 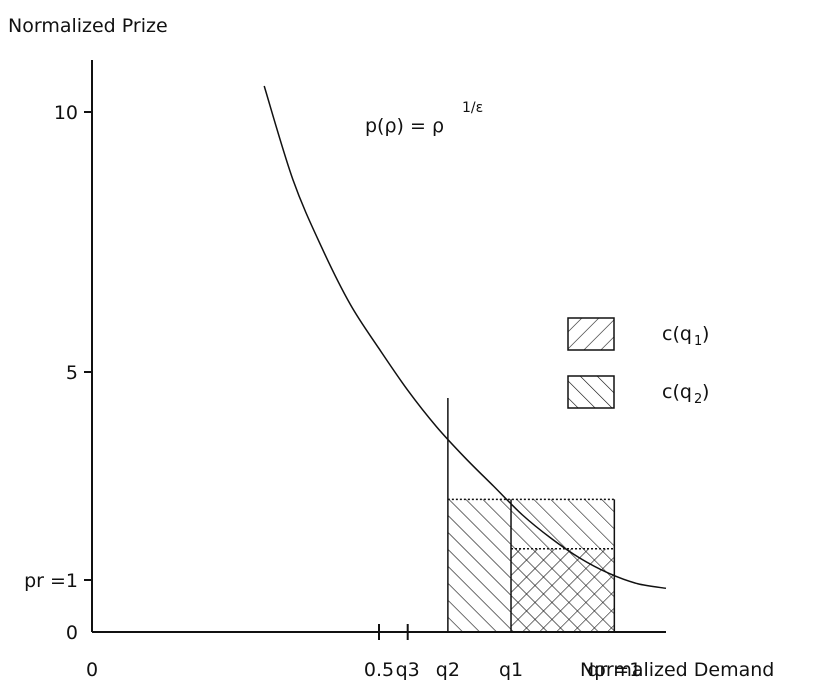 What do you see at coordinates (72, 633) in the screenshot?
I see `y-tick-label-3: 0` at bounding box center [72, 633].